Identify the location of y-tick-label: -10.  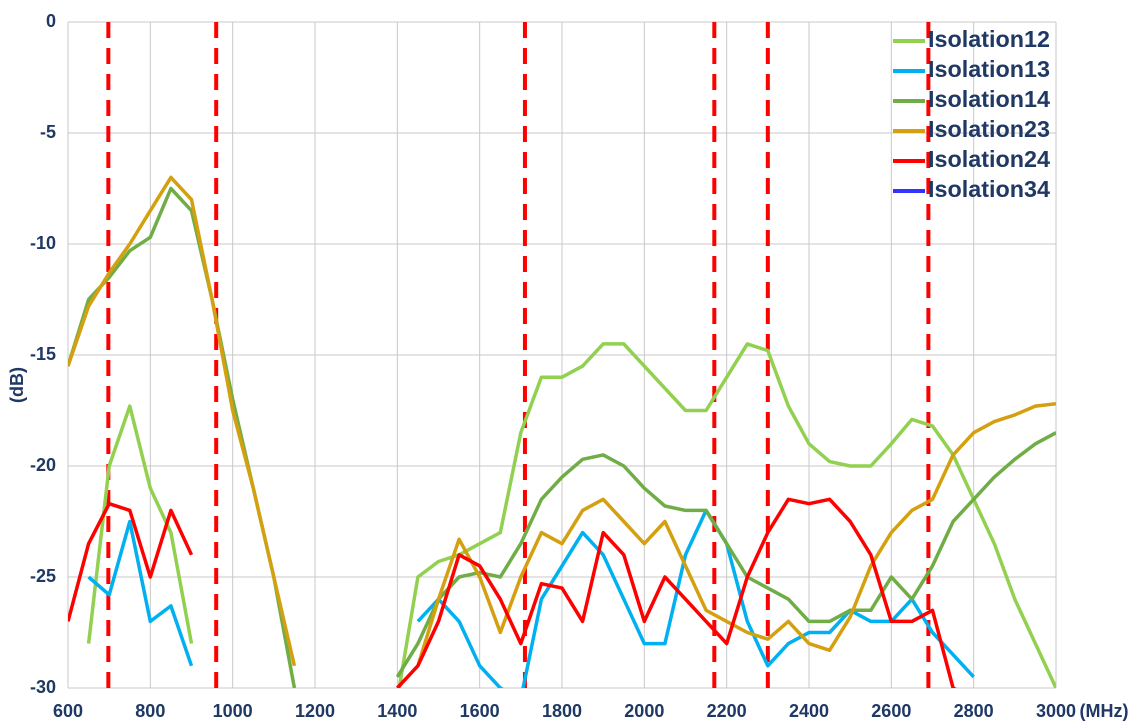
(43, 243).